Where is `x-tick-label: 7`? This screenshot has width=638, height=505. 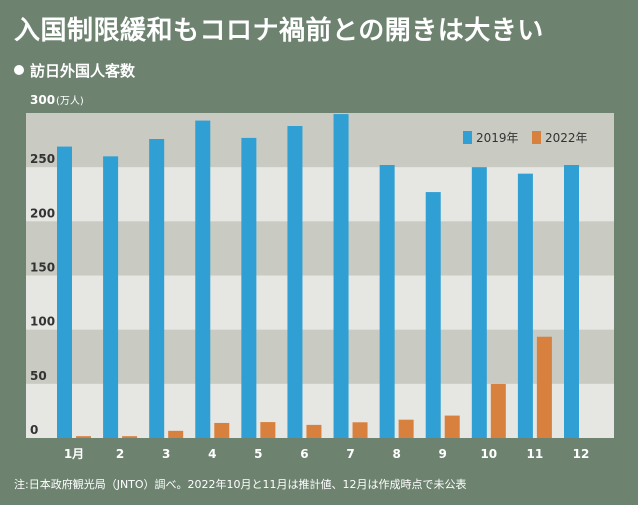
x-tick-label: 7 is located at coordinates (350, 454).